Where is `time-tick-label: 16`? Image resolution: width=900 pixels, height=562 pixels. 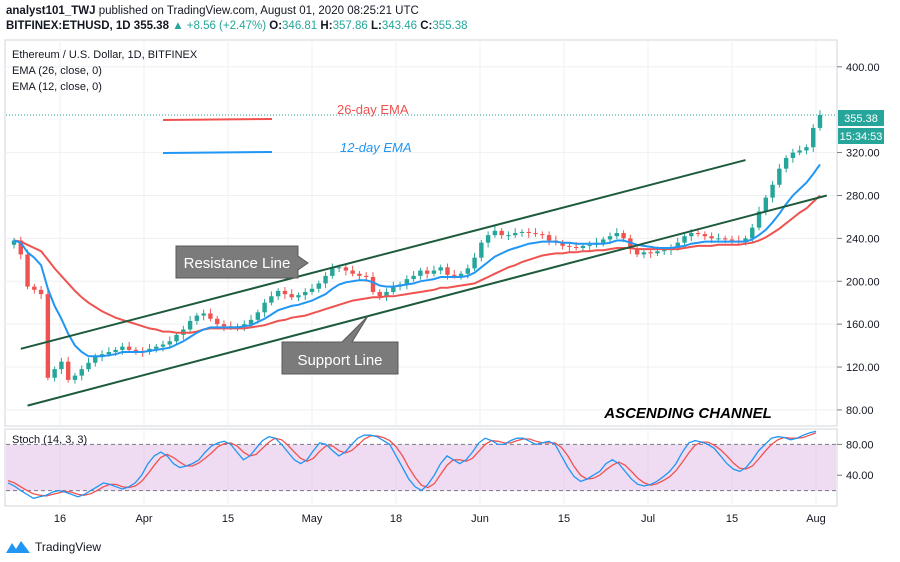 time-tick-label: 16 is located at coordinates (60, 519).